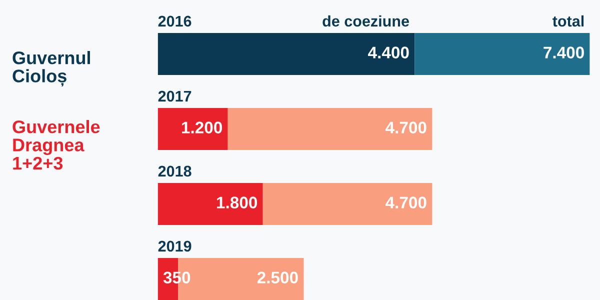 This screenshot has width=600, height=300. I want to click on y-tick-label: 2017, so click(175, 96).